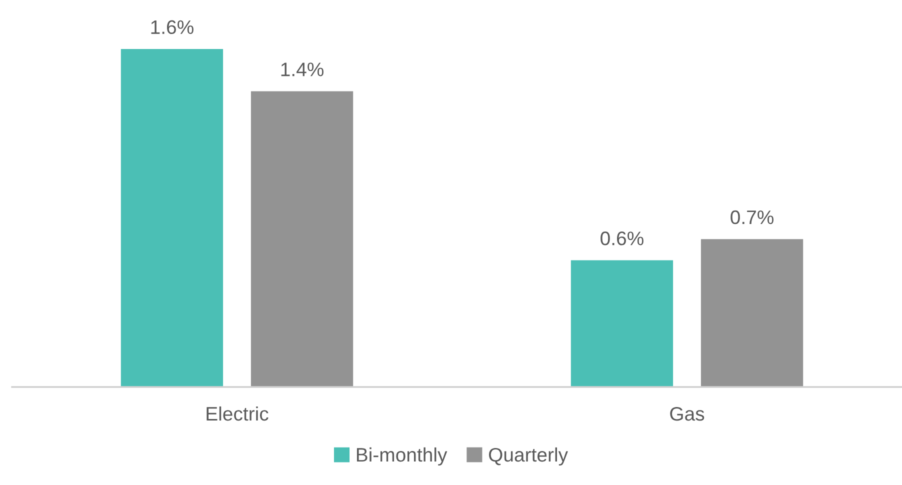 This screenshot has width=902, height=485. I want to click on x-tick-label: Gas, so click(687, 413).